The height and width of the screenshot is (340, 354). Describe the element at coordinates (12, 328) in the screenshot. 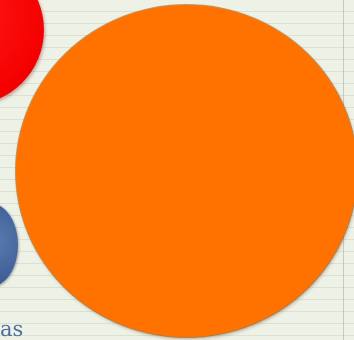

I see `corner-text: as` at that location.